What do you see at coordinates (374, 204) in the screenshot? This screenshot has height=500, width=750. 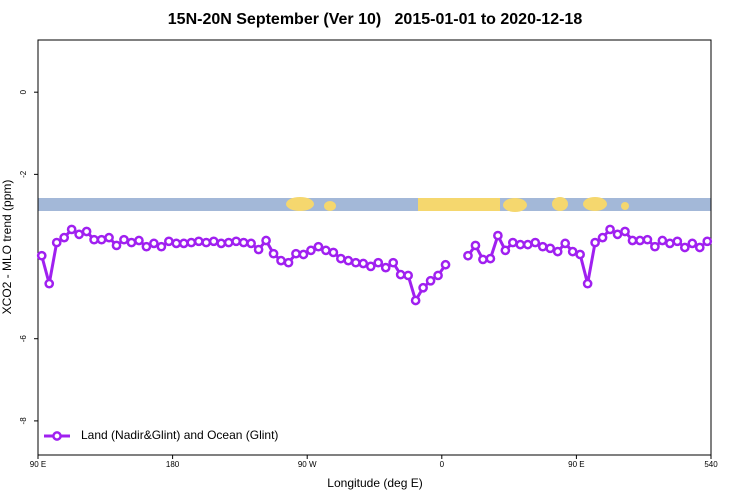 I see `map-strip` at bounding box center [374, 204].